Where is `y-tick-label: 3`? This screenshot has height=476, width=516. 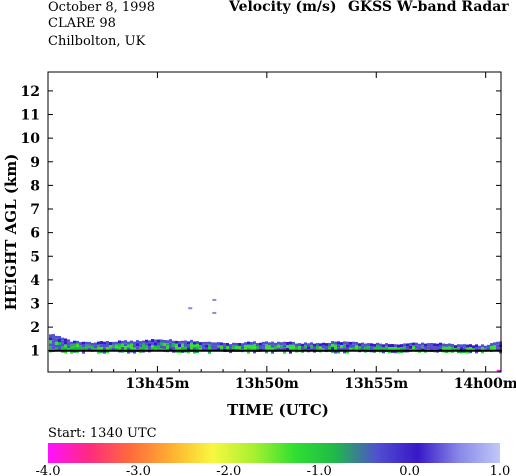
y-tick-label: 3 is located at coordinates (35, 304).